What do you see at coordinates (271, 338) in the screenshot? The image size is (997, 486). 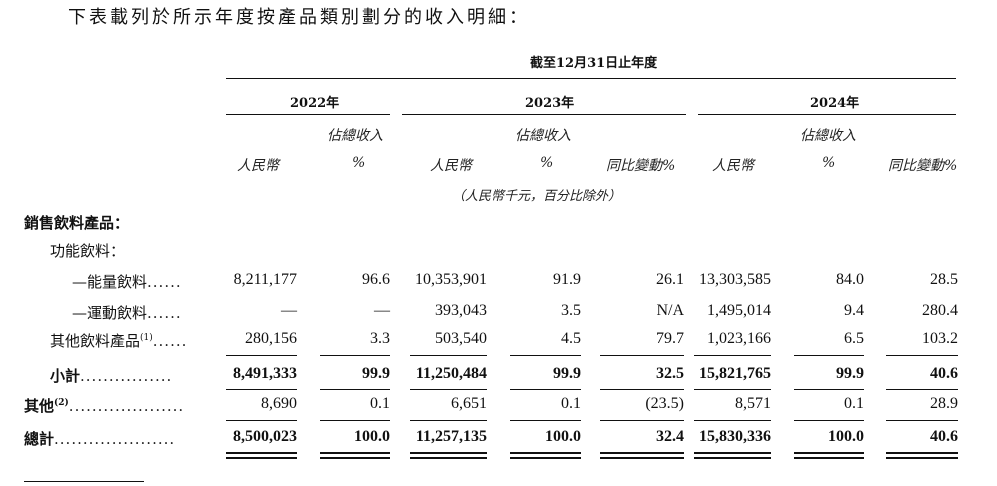 I see `table-cell: 280,156` at bounding box center [271, 338].